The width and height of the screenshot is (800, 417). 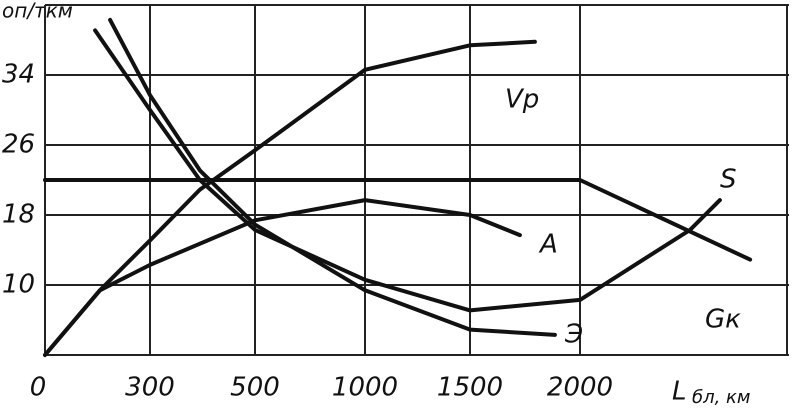 I want to click on series-label: Э, so click(x=573, y=335).